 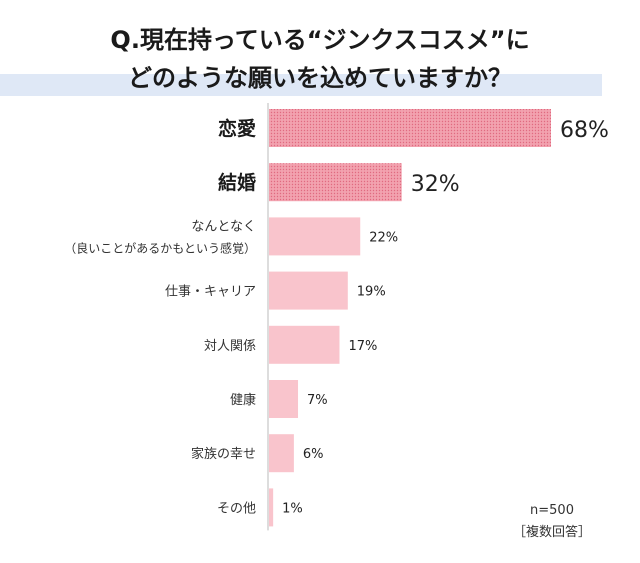 What do you see at coordinates (371, 292) in the screenshot?
I see `value-label: 19%` at bounding box center [371, 292].